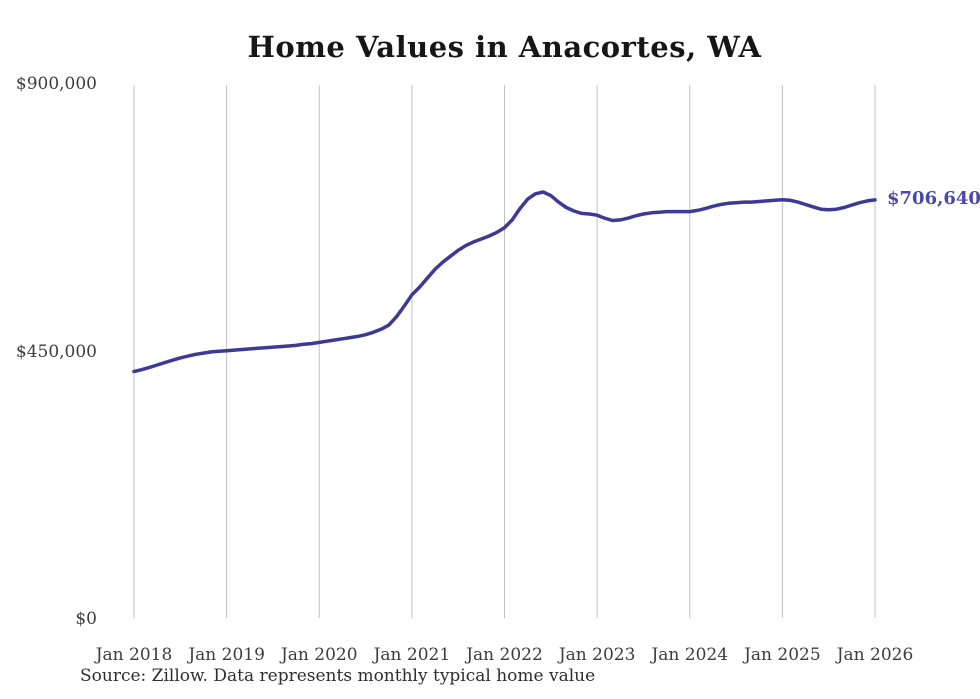 The image size is (980, 699). Describe the element at coordinates (933, 198) in the screenshot. I see `end-value-label: $706,640` at that location.